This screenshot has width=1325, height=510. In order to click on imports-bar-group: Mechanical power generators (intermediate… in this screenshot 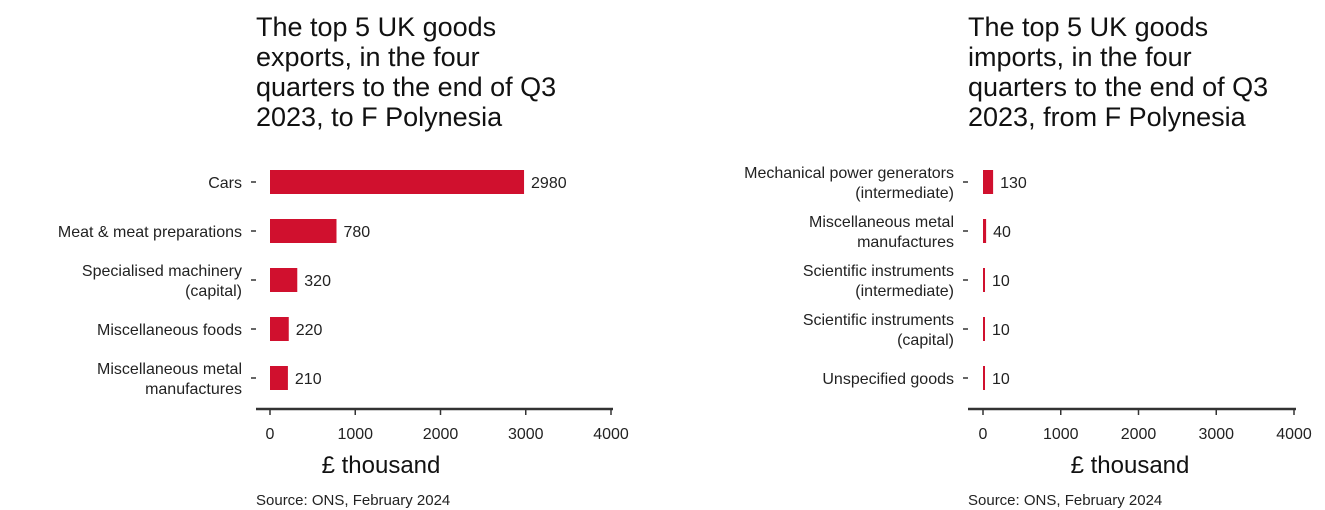, I will do `click(885, 183)`.